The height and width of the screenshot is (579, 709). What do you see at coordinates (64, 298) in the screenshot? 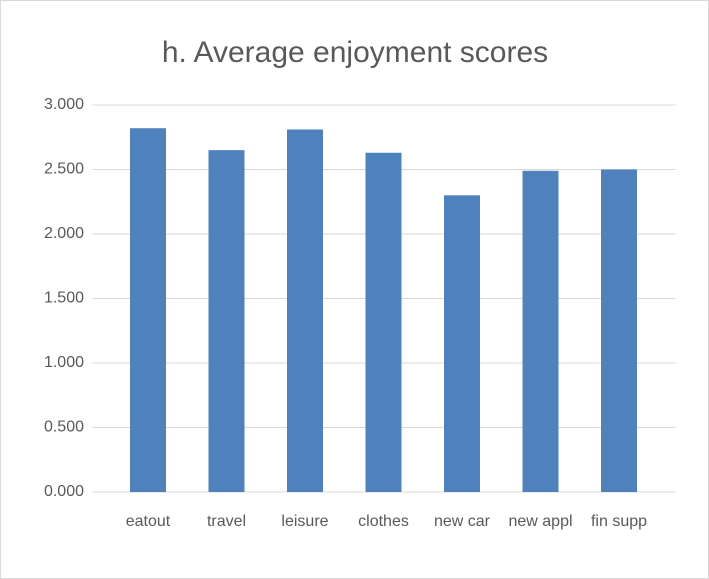
I see `y-tick-label: 1.500` at bounding box center [64, 298].